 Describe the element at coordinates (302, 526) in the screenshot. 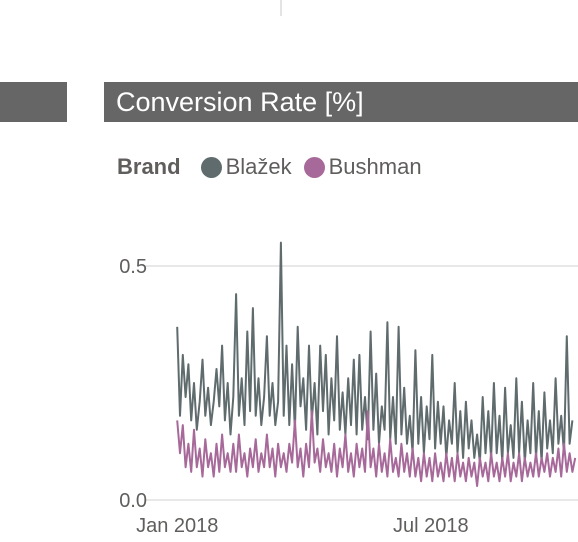

I see `x-axis: Jan 2018 Jul 2018` at that location.